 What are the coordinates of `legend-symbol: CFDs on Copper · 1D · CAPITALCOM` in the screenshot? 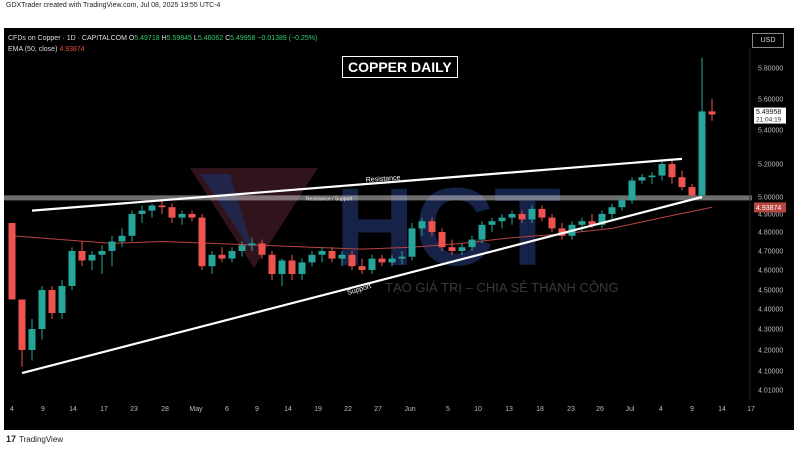 It's located at (67, 38).